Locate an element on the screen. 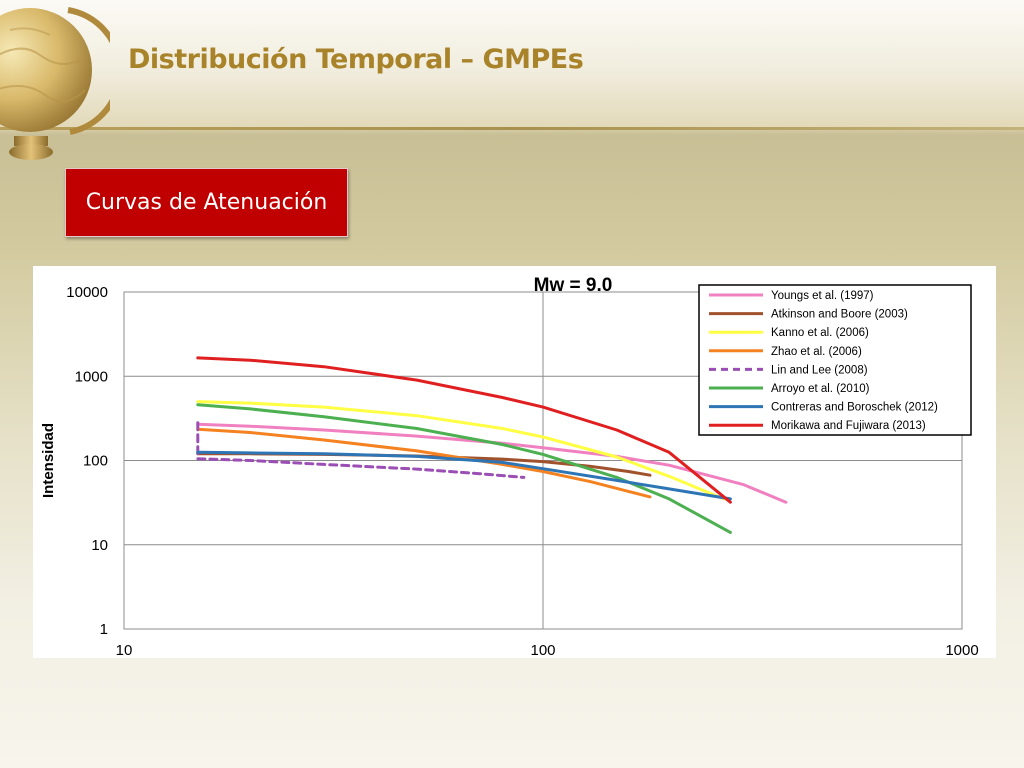  y-tick-label: 100 is located at coordinates (95, 461).